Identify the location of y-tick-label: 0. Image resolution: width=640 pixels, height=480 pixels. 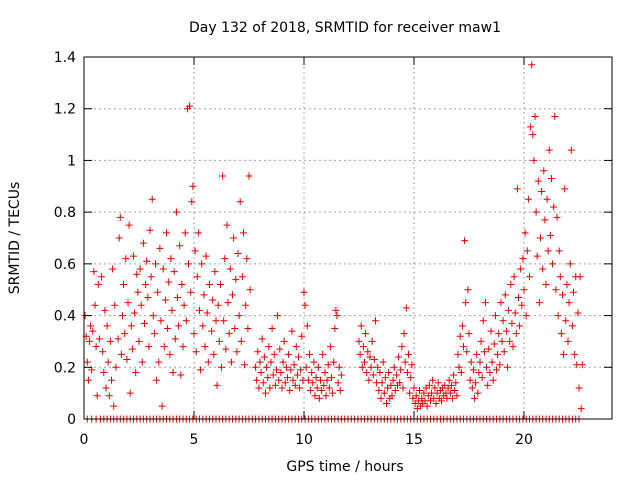
(71, 420).